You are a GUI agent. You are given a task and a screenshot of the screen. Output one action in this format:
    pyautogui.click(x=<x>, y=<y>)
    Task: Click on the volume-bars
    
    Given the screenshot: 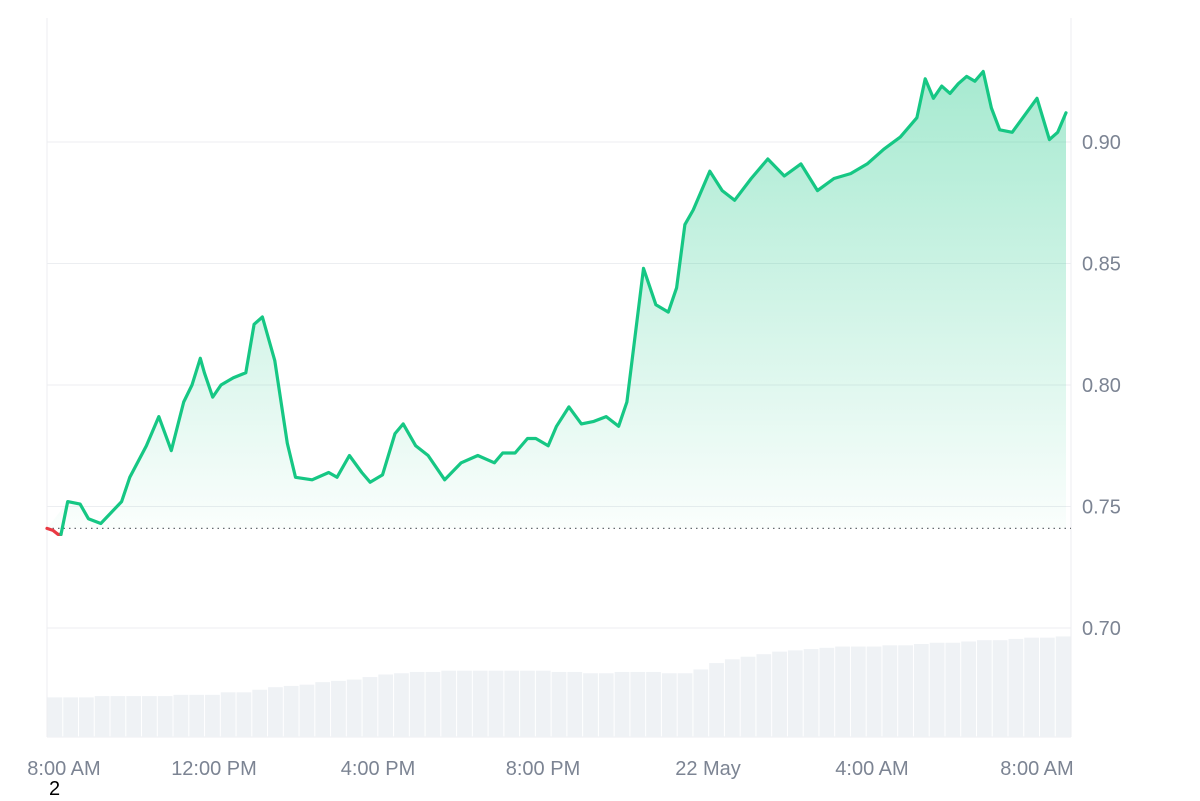 What is the action you would take?
    pyautogui.click(x=559, y=686)
    